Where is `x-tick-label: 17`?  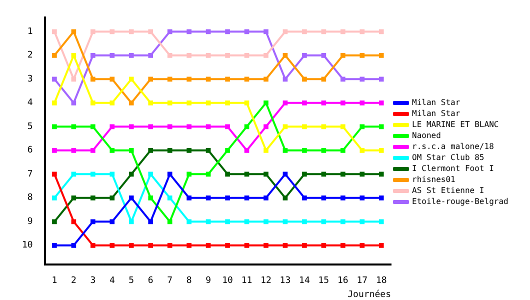
x-tick-label: 17 is located at coordinates (362, 281).